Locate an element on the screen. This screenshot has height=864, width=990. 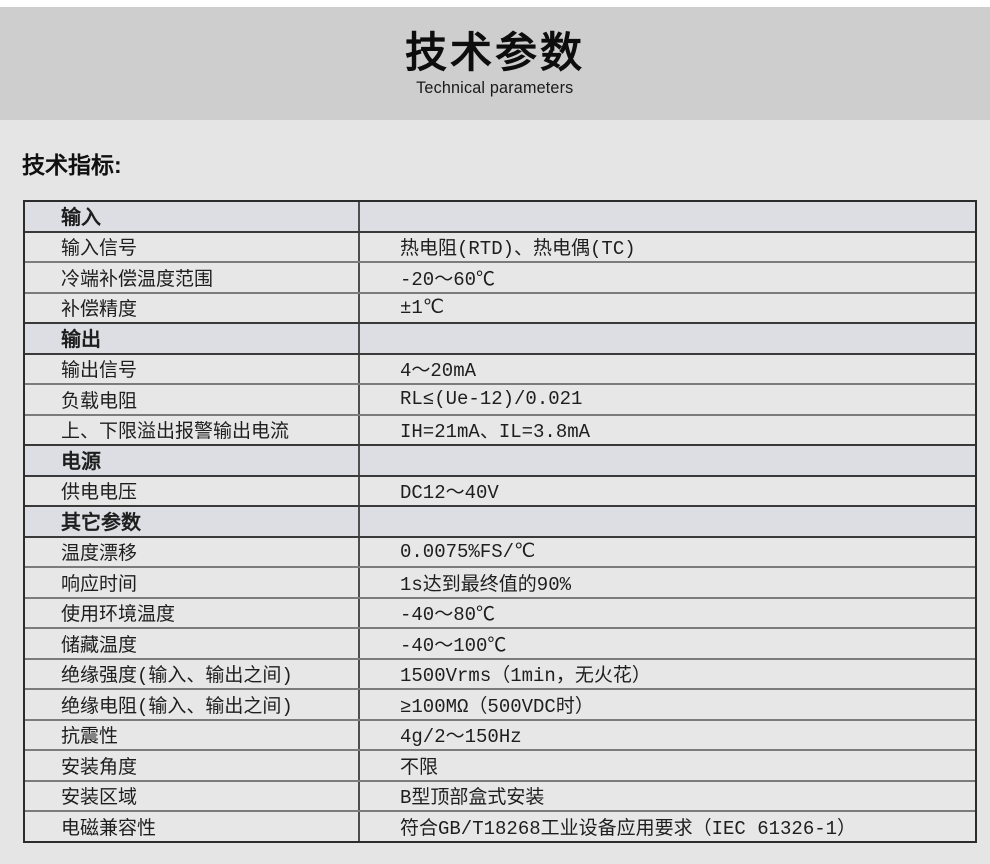
row-label-cell: 抗震性 is located at coordinates (192, 734).